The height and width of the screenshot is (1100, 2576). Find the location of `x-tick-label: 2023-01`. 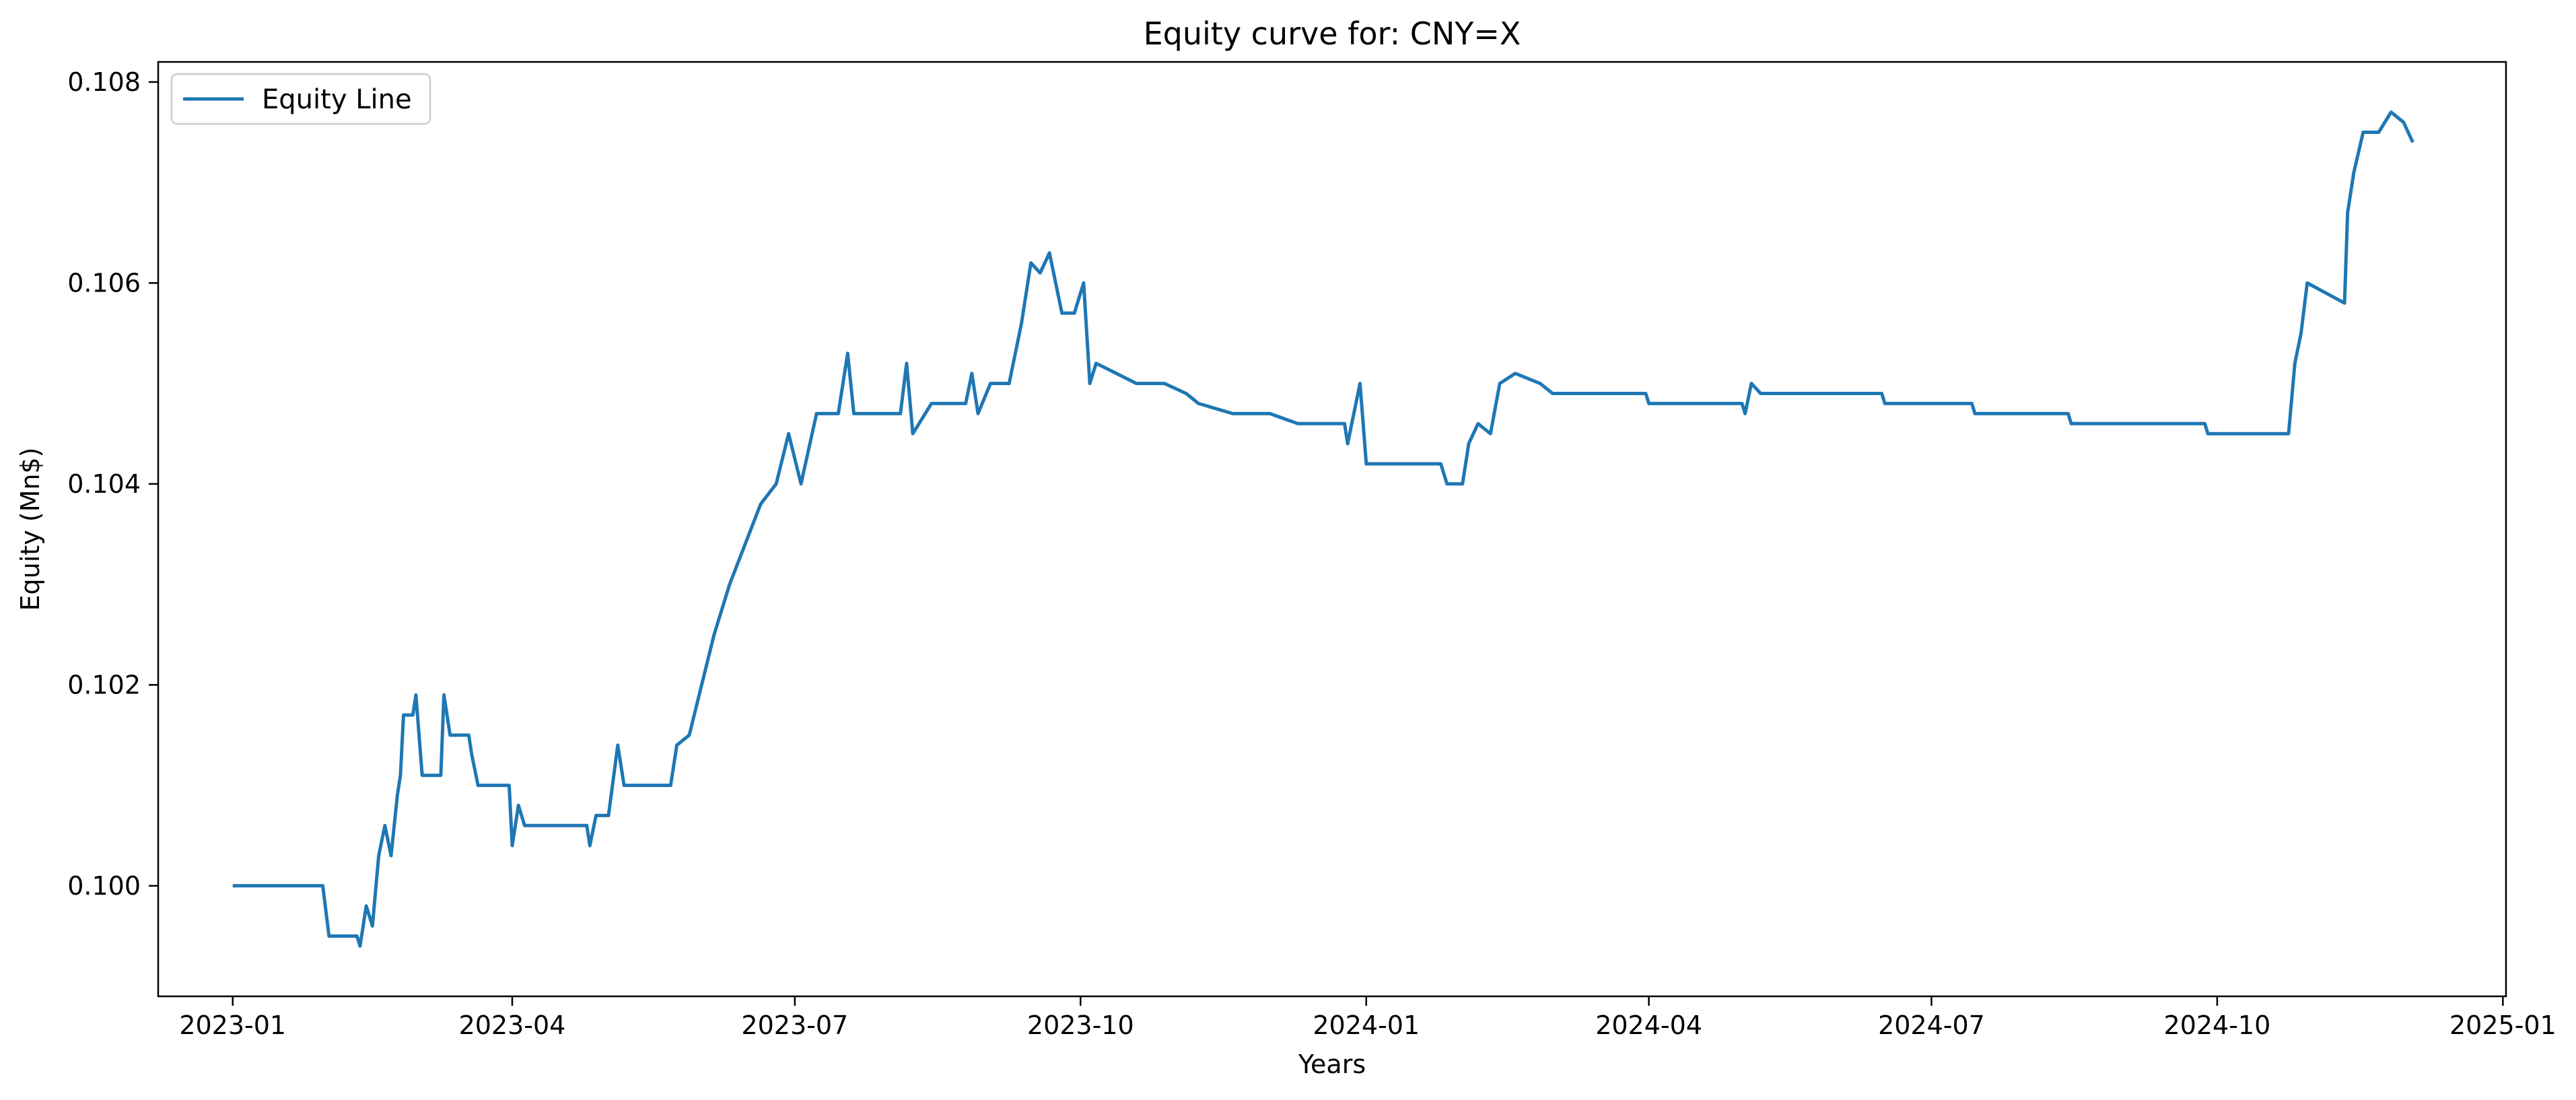

x-tick-label: 2023-01 is located at coordinates (232, 1025).